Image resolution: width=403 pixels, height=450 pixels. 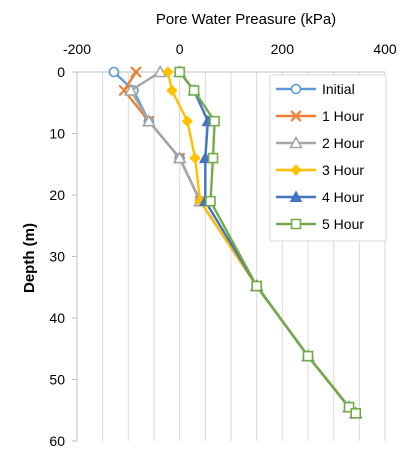 I want to click on y-tick-label: 0, so click(x=61, y=72).